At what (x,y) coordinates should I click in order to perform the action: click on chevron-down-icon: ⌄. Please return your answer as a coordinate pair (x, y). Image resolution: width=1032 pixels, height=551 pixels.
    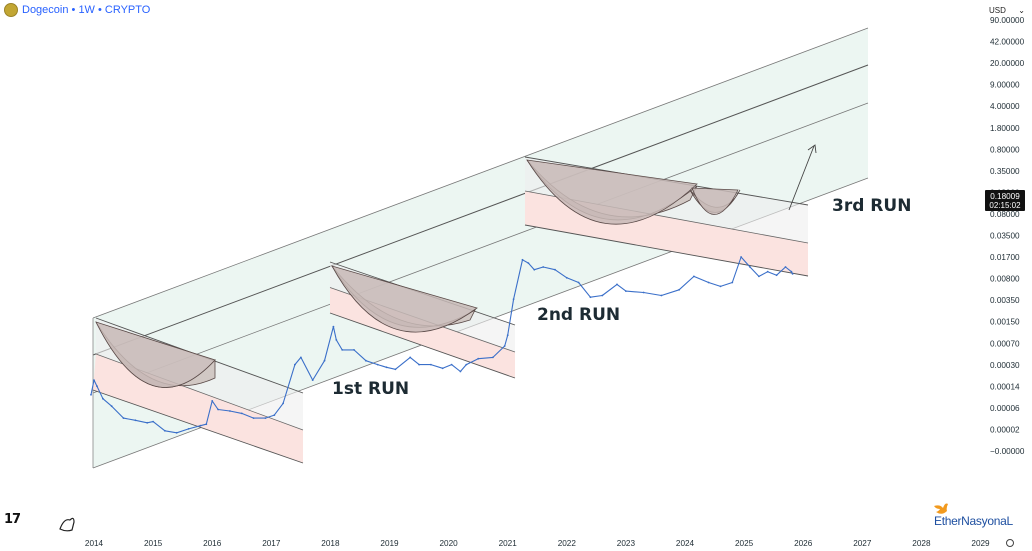
    Looking at the image, I should click on (1021, 10).